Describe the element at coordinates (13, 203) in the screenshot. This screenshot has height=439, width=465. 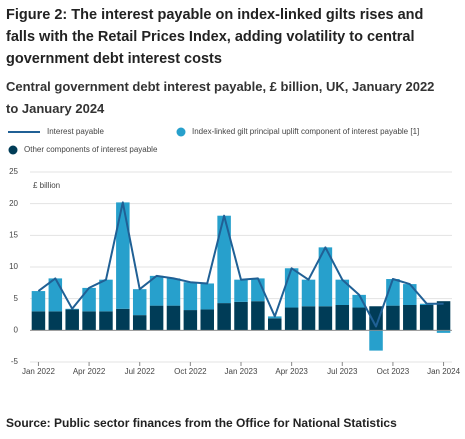
I see `y-tick-label: 20` at that location.